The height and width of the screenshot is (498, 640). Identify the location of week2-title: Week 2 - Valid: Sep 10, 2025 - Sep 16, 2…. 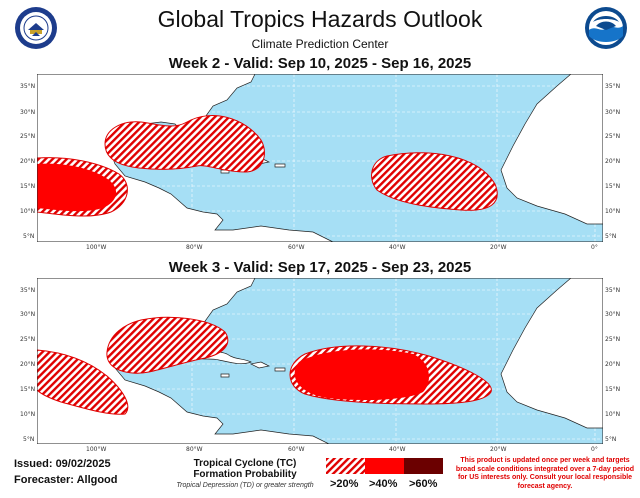
(320, 63).